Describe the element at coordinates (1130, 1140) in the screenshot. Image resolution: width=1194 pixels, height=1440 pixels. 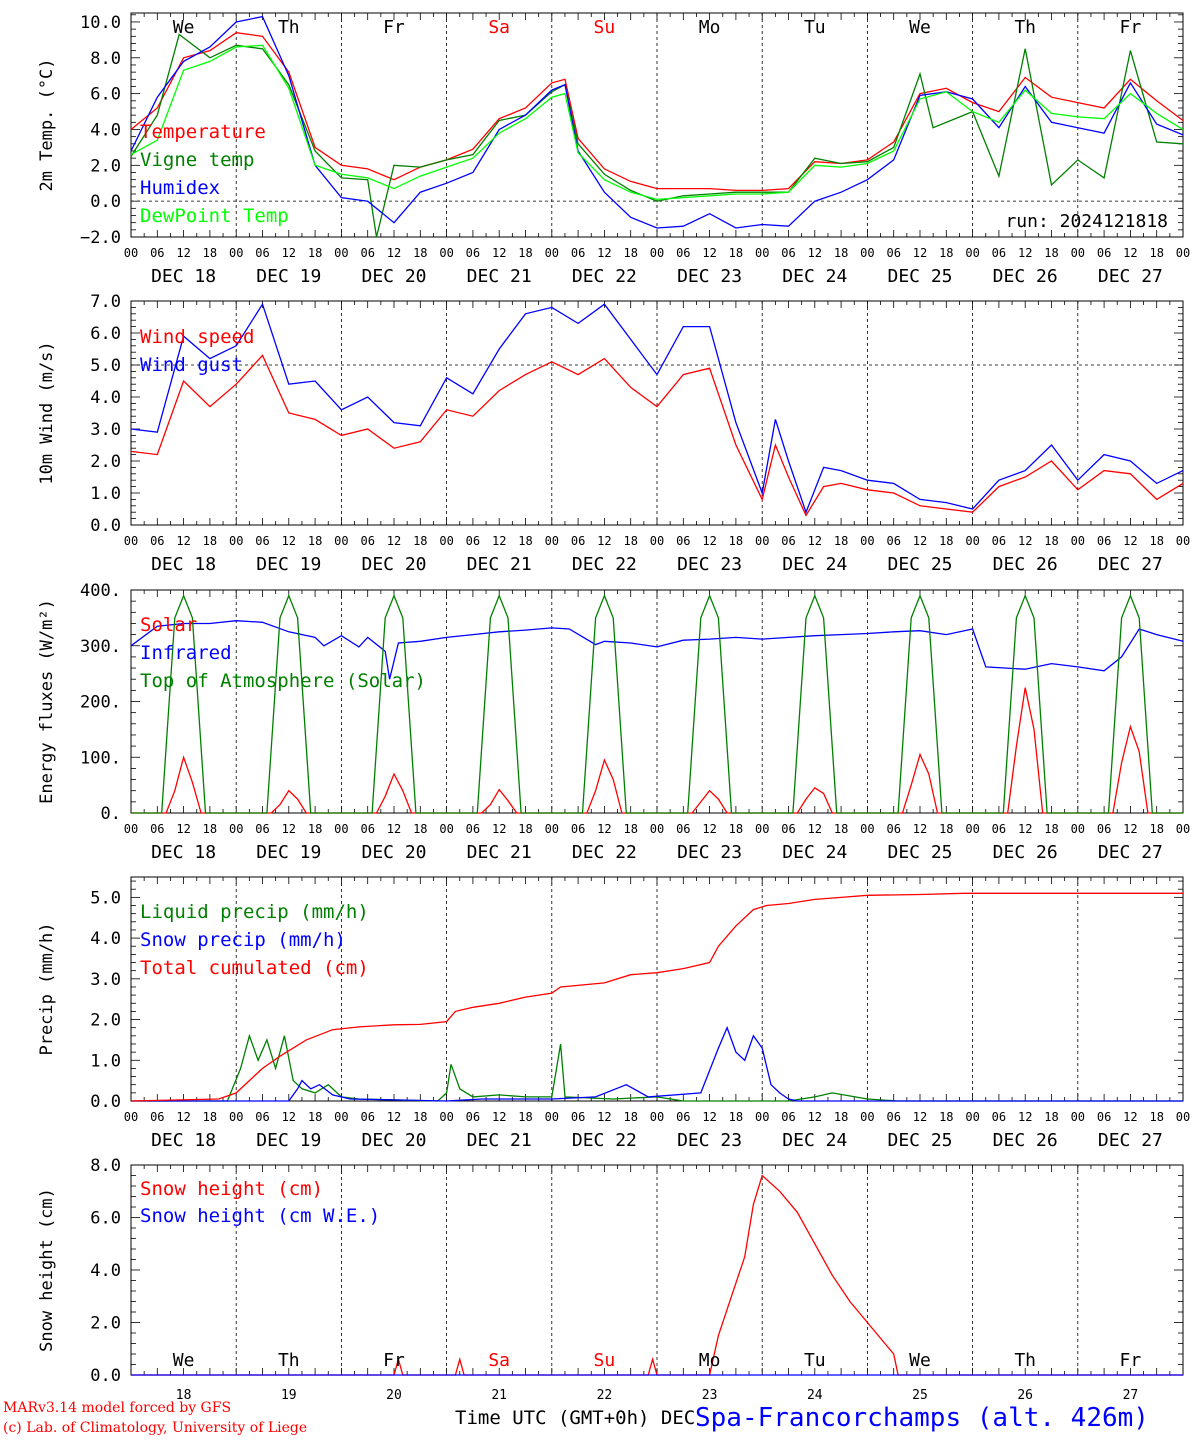
I see `date-label: DEC 27` at that location.